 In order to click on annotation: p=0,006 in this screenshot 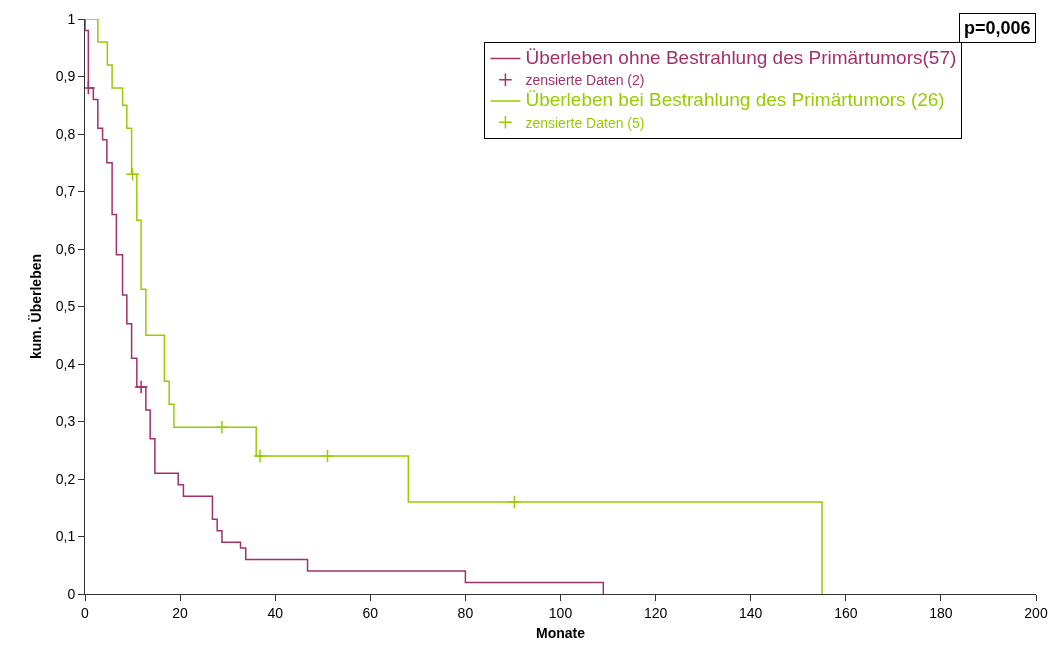, I will do `click(997, 28)`.